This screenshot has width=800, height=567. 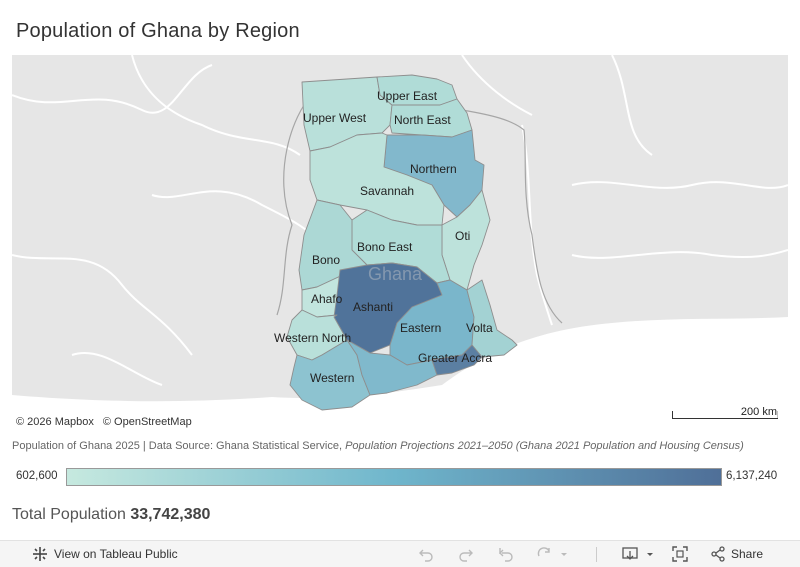 I want to click on label-ahafo: Ahafo, so click(x=327, y=299).